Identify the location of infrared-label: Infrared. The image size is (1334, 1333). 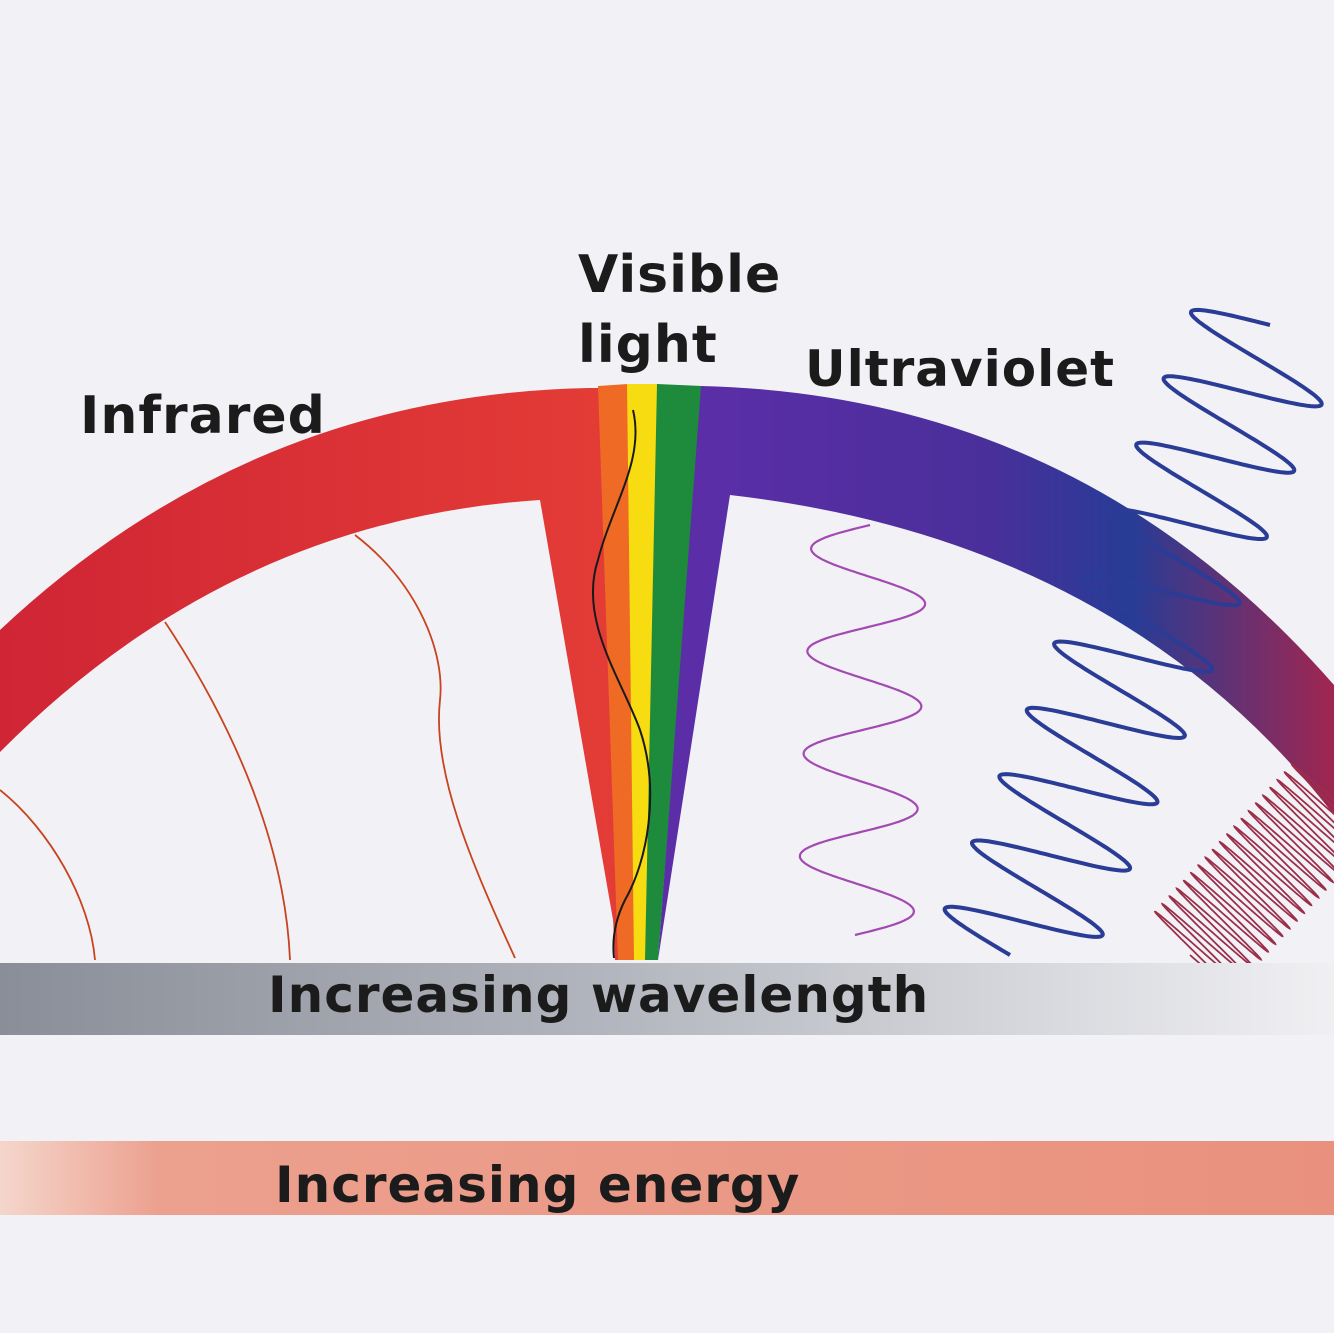
(203, 416).